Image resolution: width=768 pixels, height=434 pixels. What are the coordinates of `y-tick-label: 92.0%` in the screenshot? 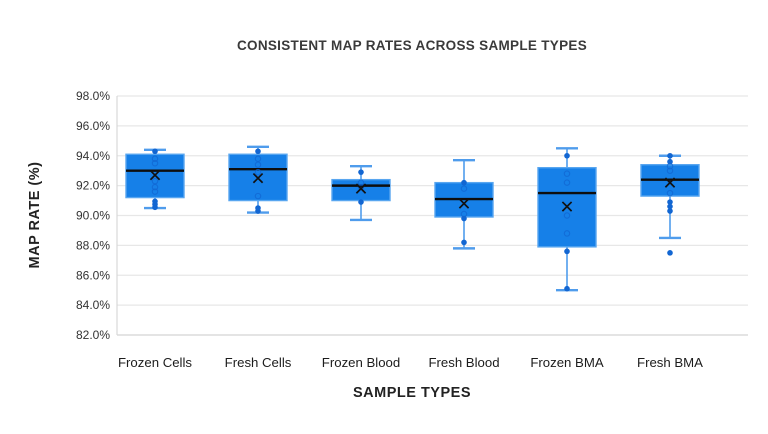 It's located at (93, 186).